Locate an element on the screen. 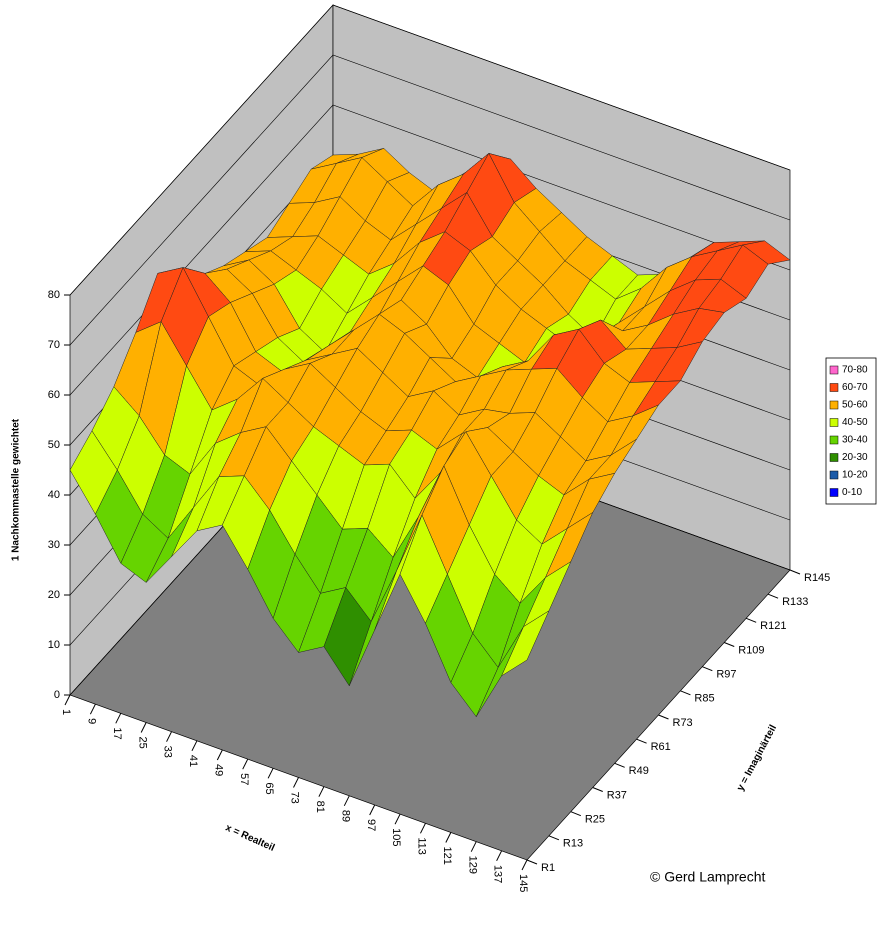 The width and height of the screenshot is (887, 934). z-tick-label: 40 is located at coordinates (54, 495).